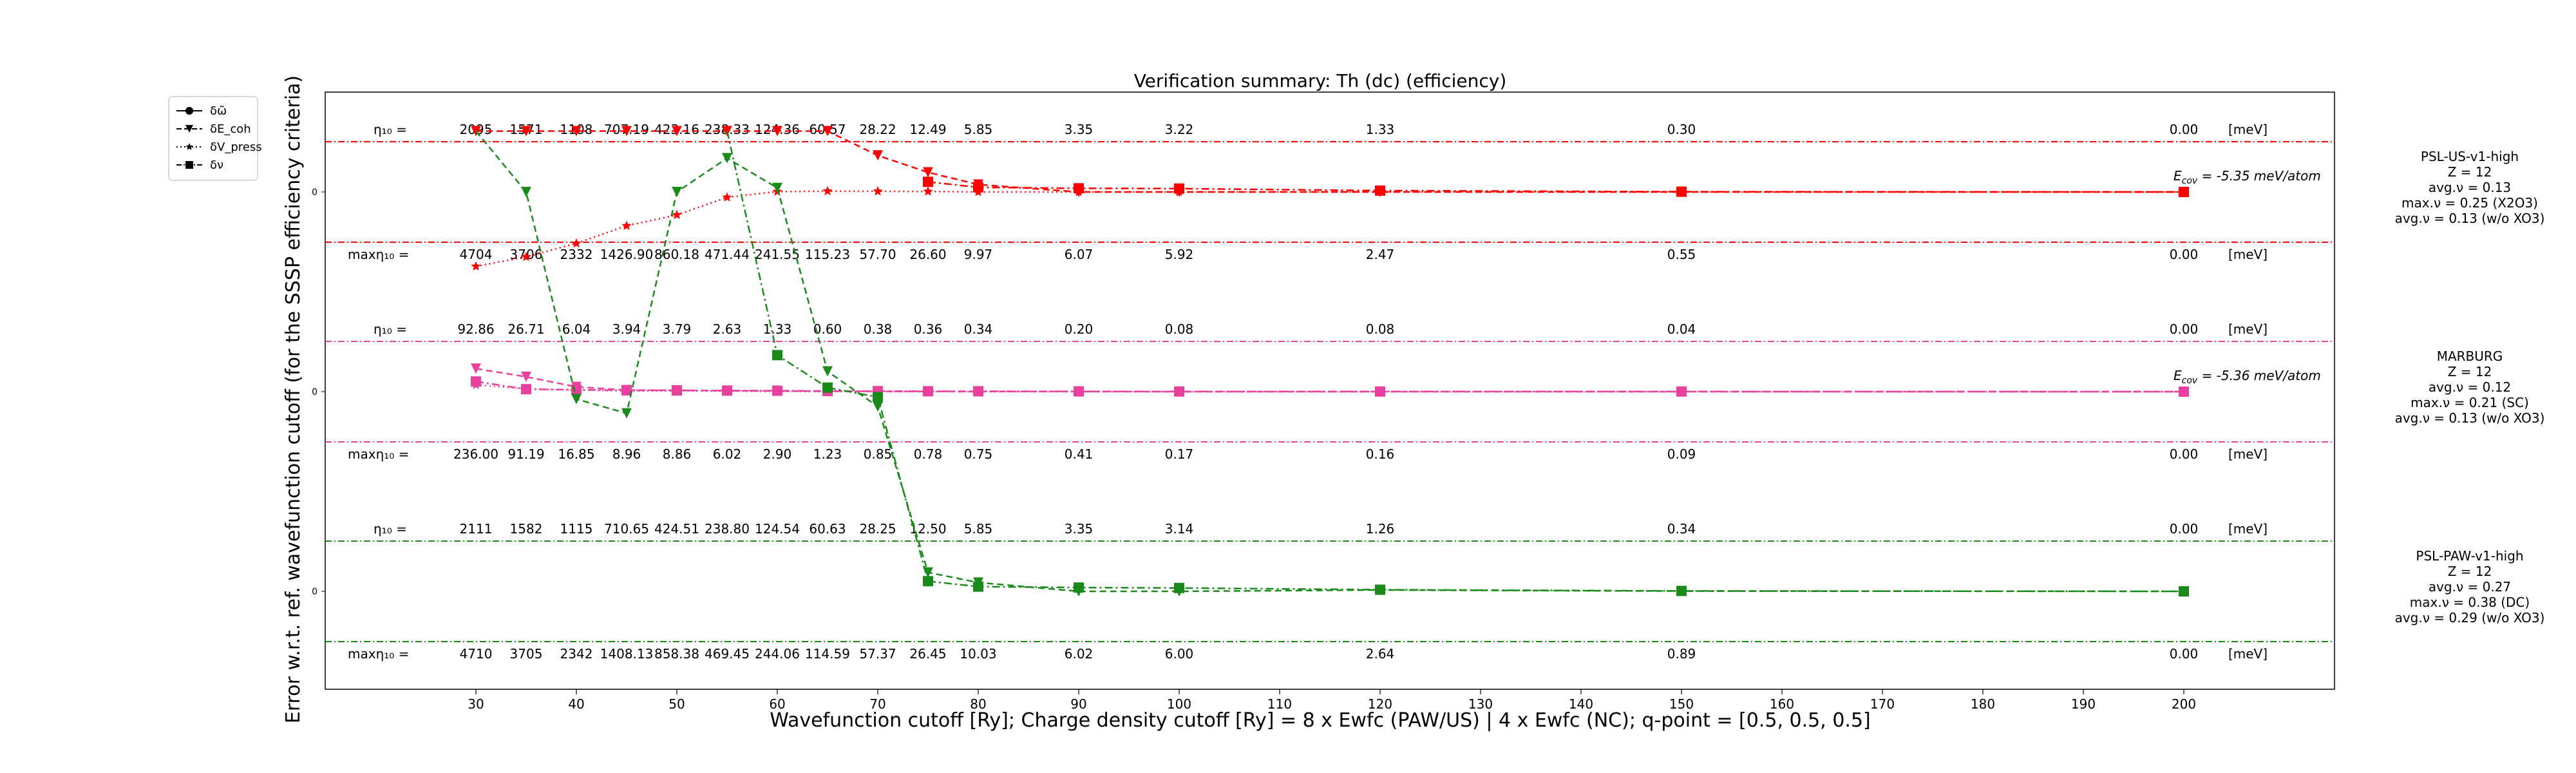 Image resolution: width=2576 pixels, height=773 pixels. Describe the element at coordinates (927, 654) in the screenshot. I see `max-eta-value: 26.45` at that location.